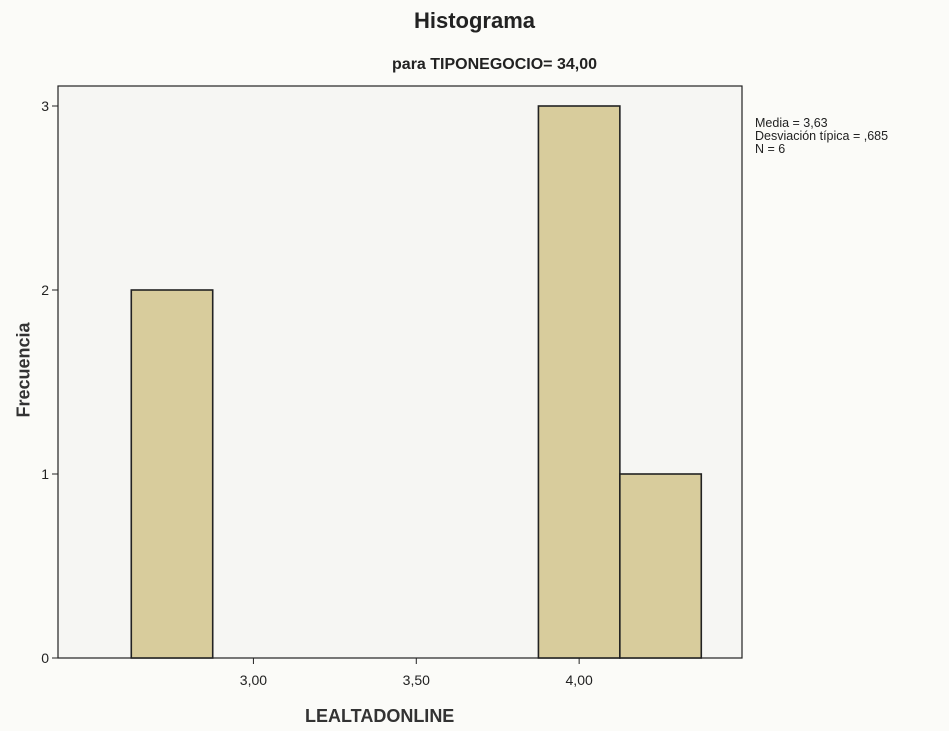  What do you see at coordinates (416, 680) in the screenshot?
I see `x-tick-label-1: 3,50` at bounding box center [416, 680].